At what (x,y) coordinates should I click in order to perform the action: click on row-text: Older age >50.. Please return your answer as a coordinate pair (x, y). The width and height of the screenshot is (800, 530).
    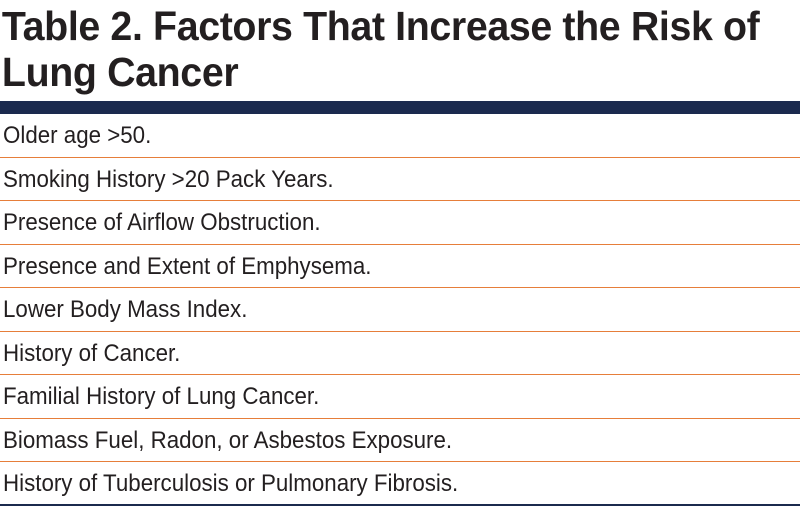
    Looking at the image, I should click on (77, 135).